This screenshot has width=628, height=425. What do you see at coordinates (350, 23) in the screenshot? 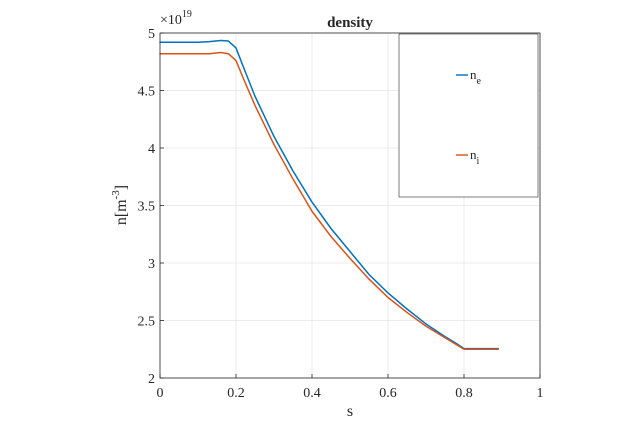
I see `chart-title: density` at bounding box center [350, 23].